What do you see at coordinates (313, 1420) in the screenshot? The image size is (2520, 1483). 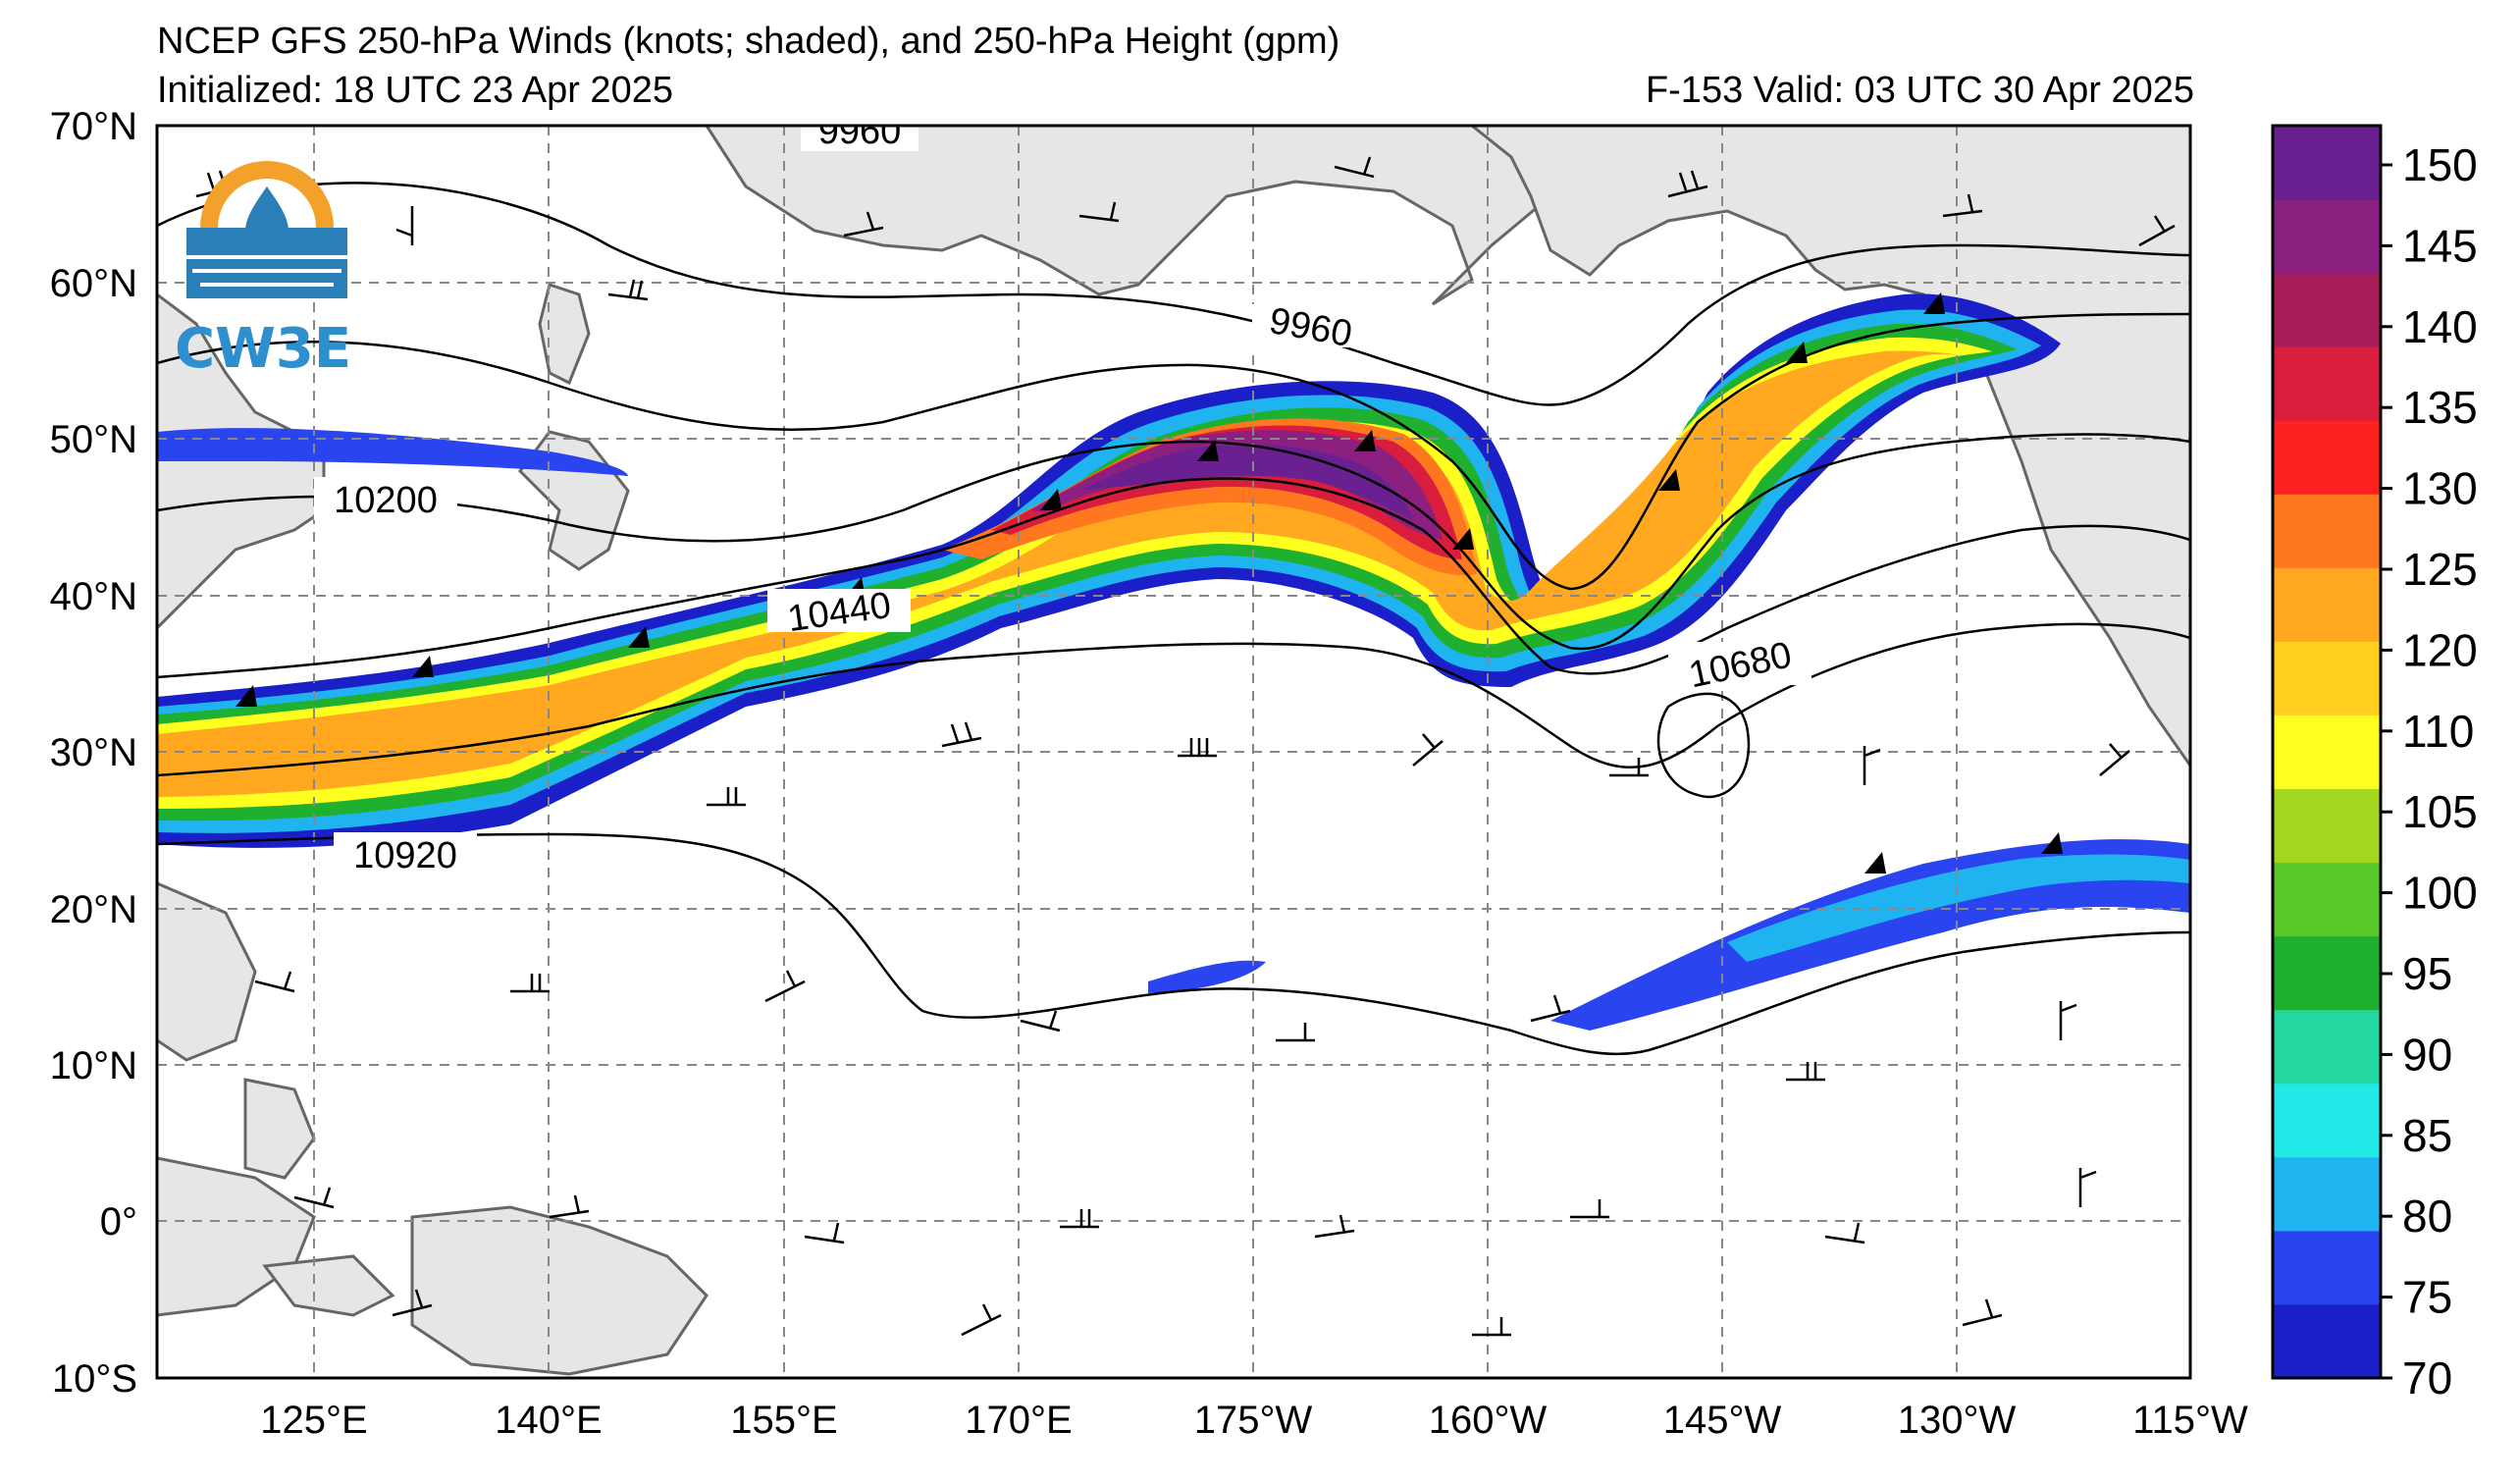 I see `lon-label: 125°E` at bounding box center [313, 1420].